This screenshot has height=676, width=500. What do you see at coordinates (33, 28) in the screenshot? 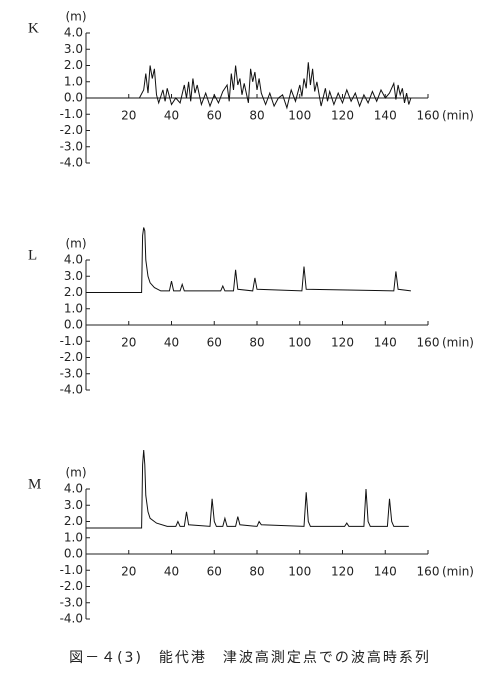
I see `panel-label: K` at bounding box center [33, 28].